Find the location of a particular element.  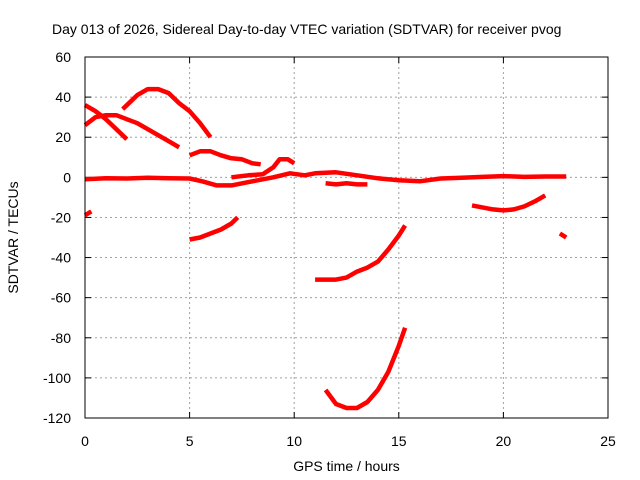

y-tick-label: -40 is located at coordinates (61, 258).